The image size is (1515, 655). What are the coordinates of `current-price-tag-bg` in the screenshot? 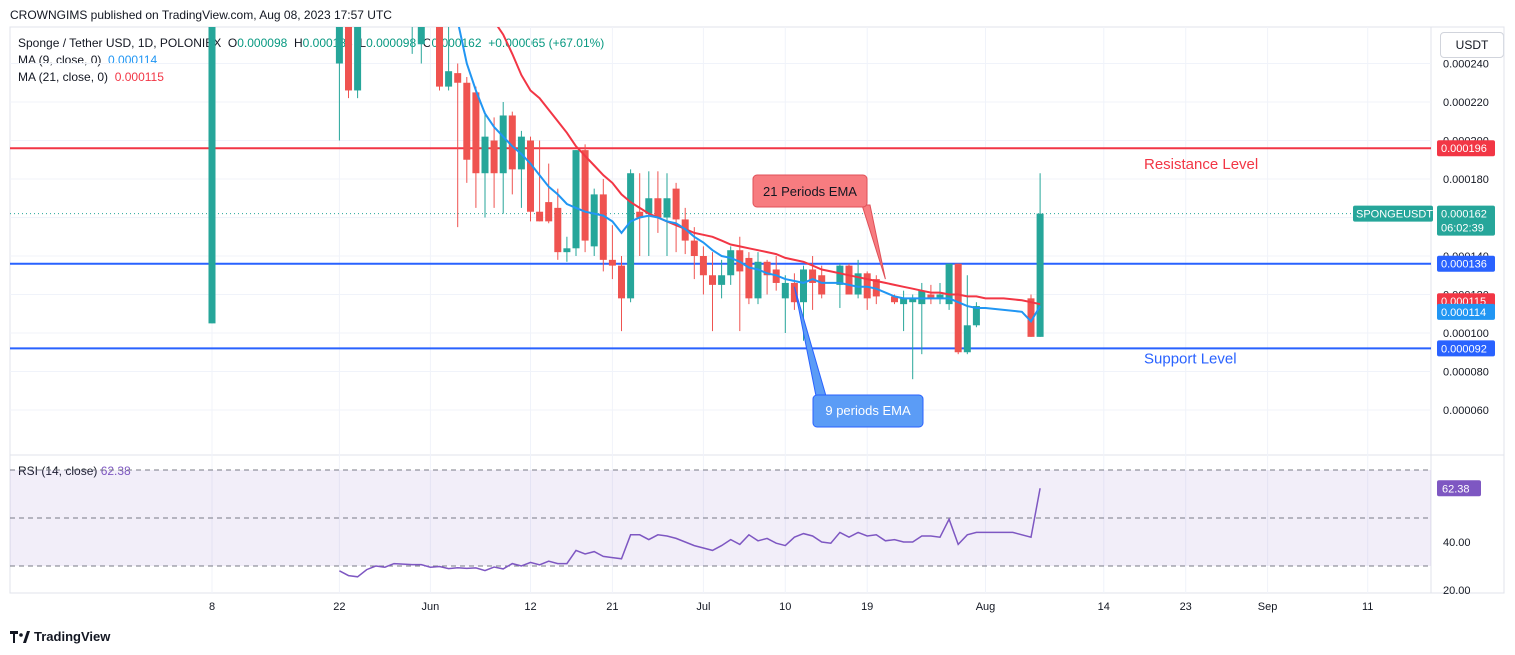 It's located at (1466, 220).